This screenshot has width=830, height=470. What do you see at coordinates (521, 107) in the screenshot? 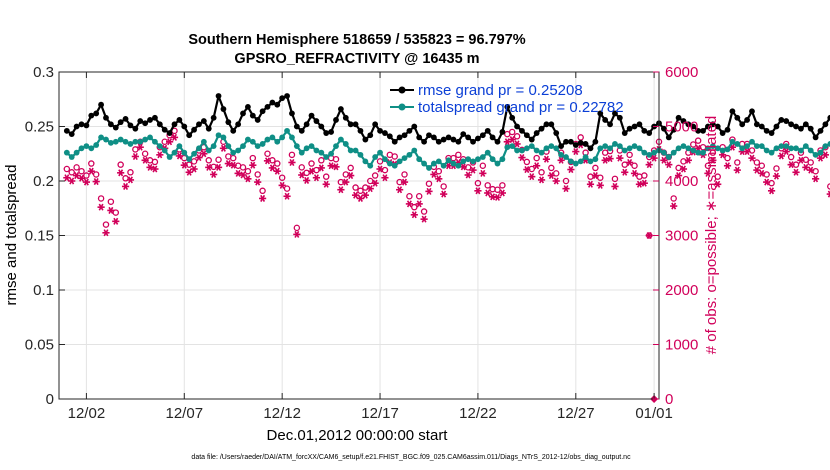
I see `legend-label-spread: totalspread grand pr = 0.22782` at bounding box center [521, 107].